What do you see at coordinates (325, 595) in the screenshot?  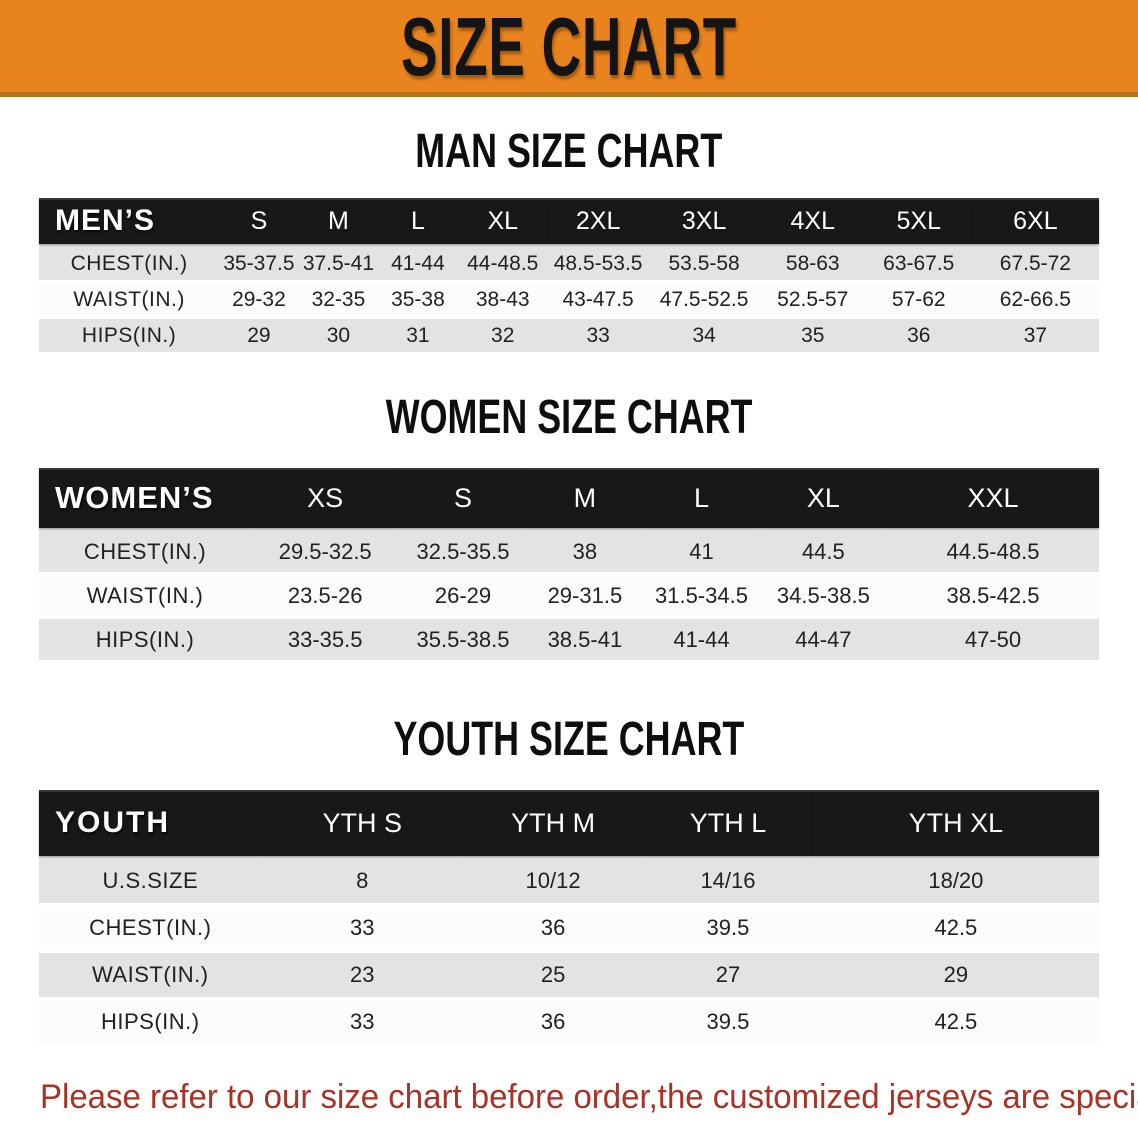 I see `table-cell: 23.5-26` at bounding box center [325, 595].